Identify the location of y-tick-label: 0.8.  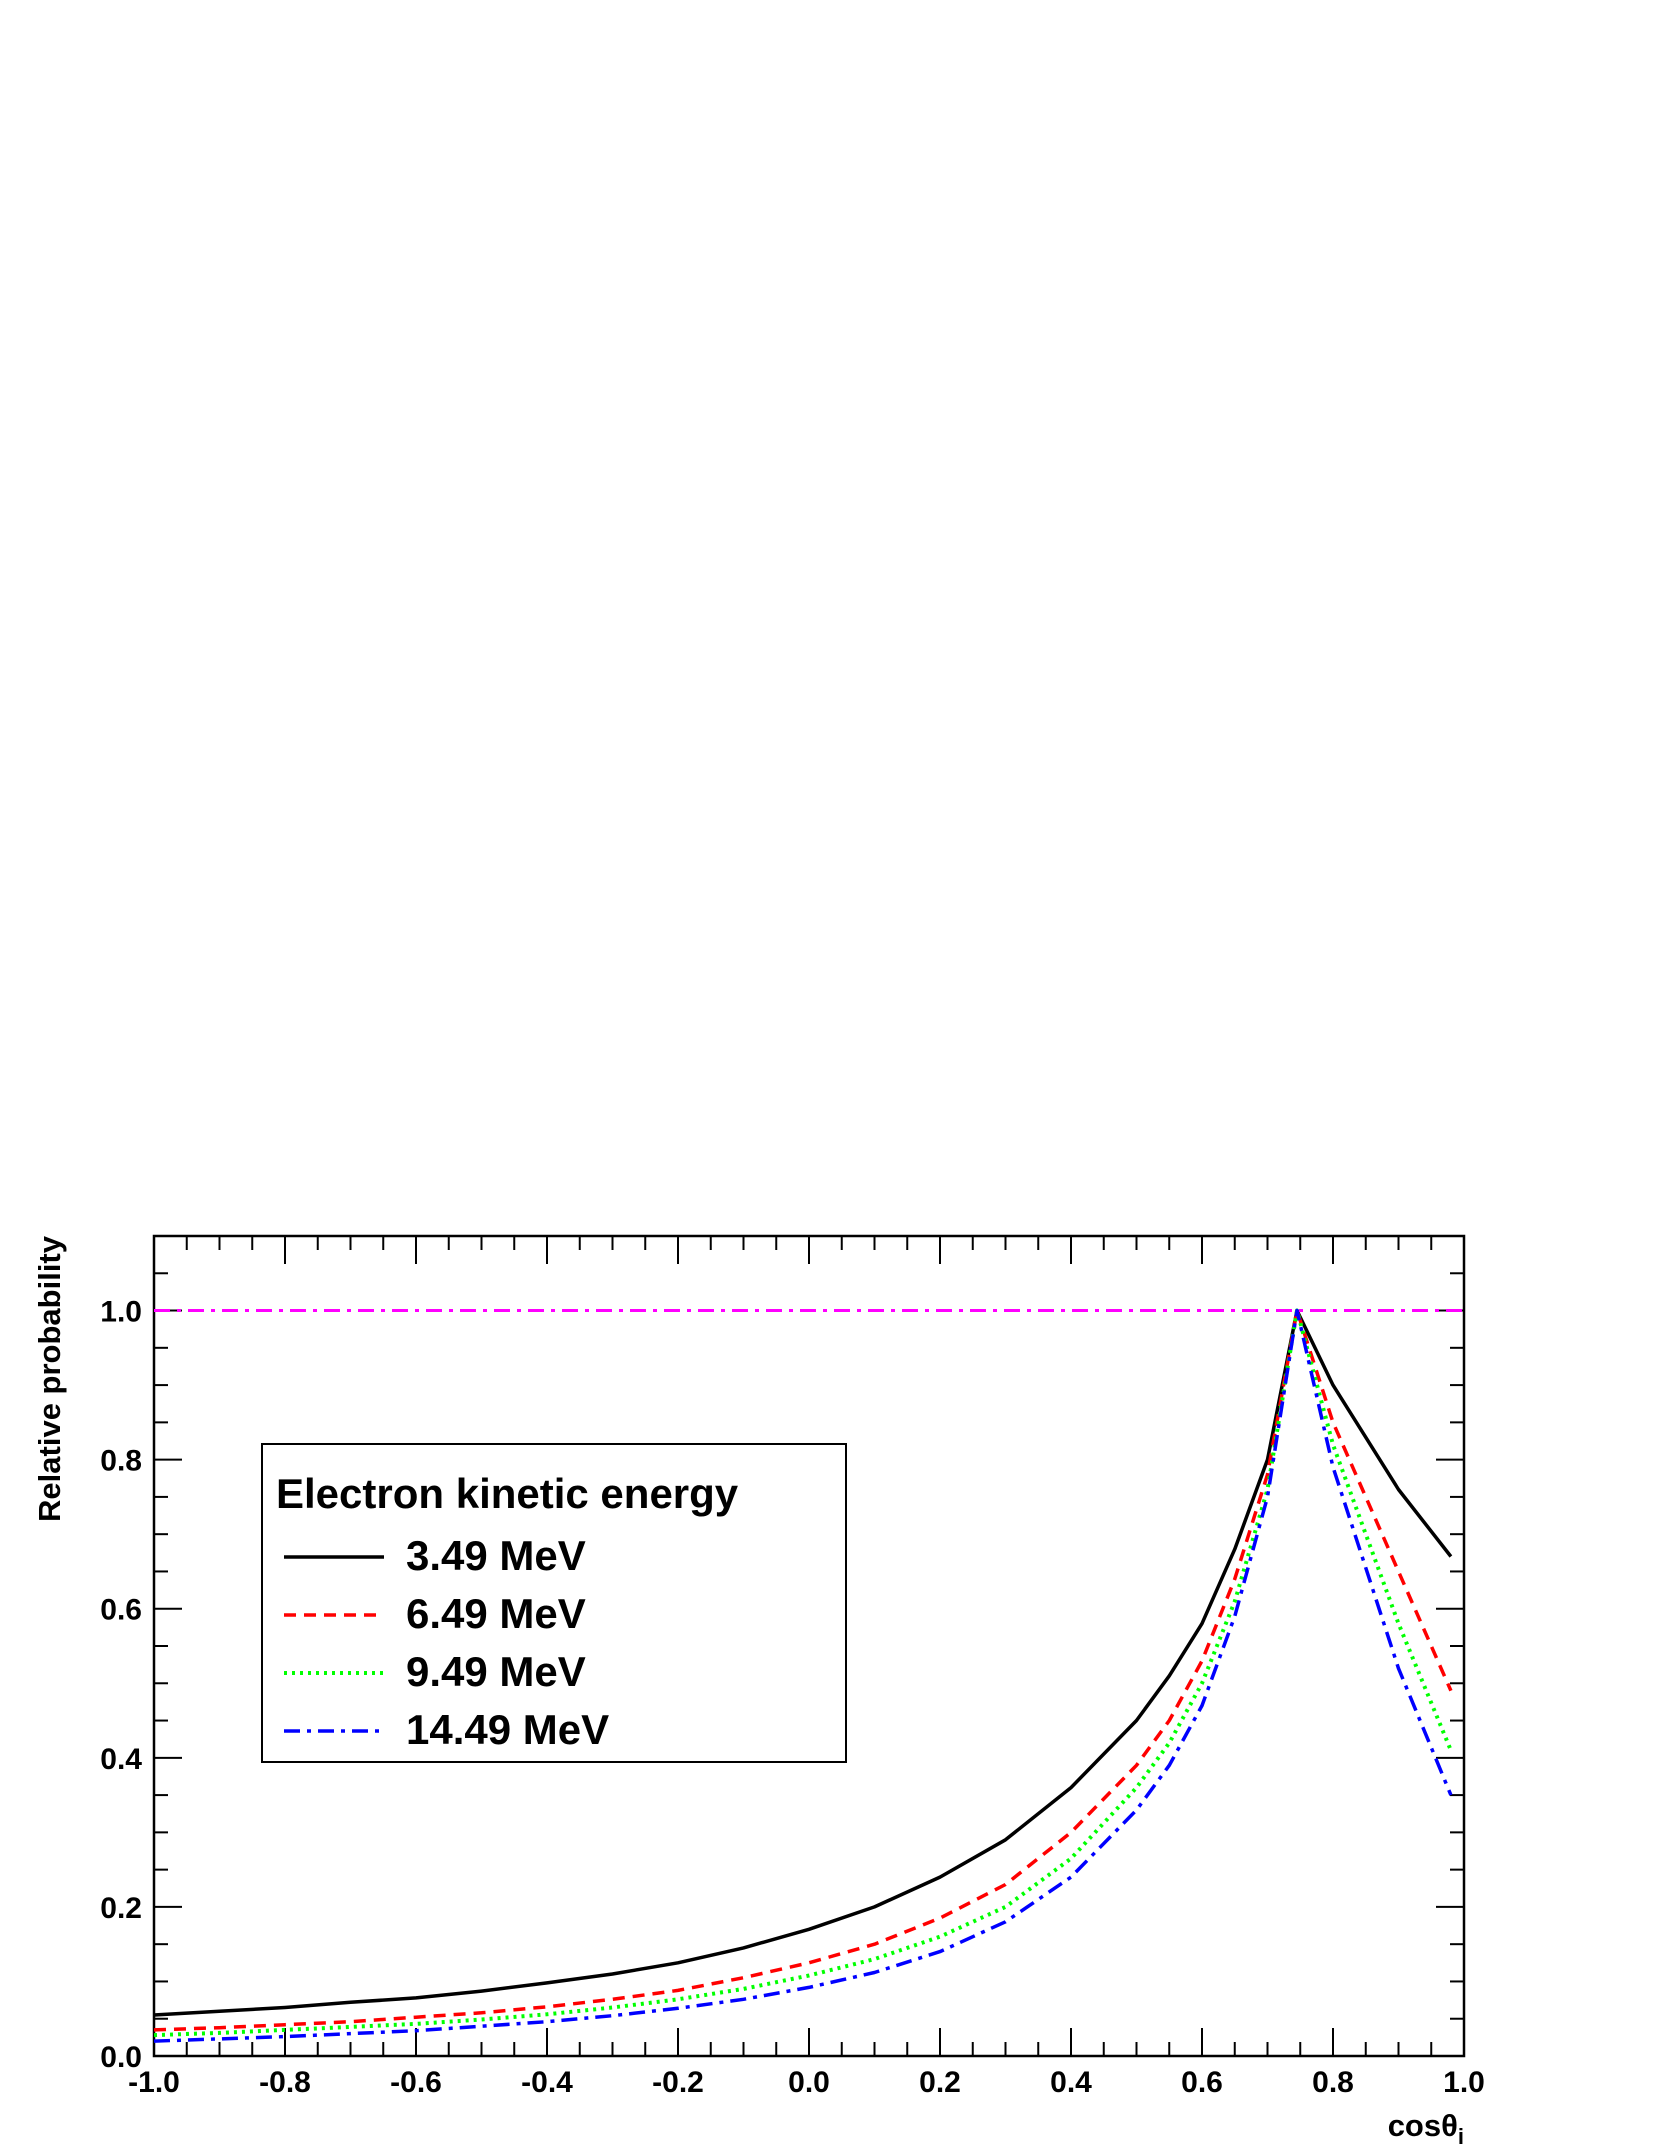
(121, 1461).